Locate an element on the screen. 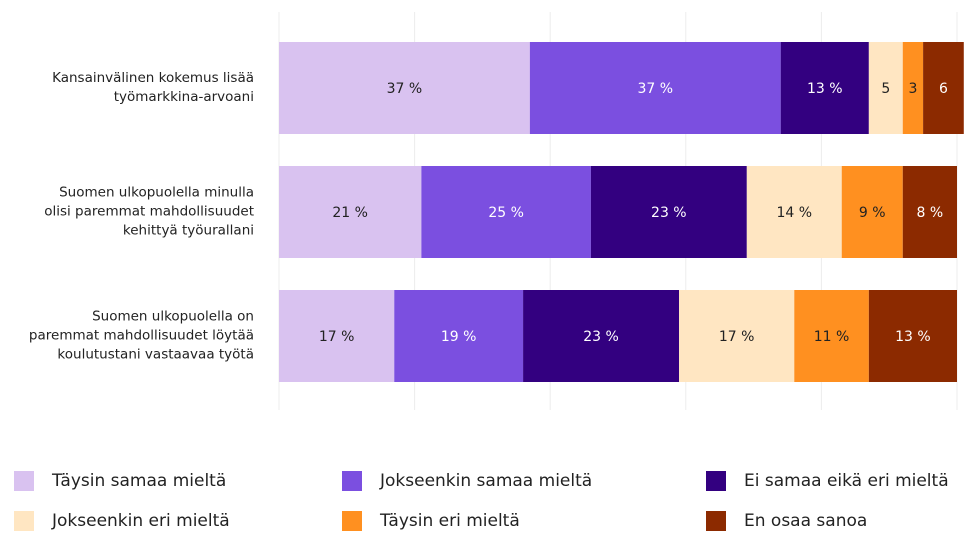 The height and width of the screenshot is (536, 966). data-label: 5 is located at coordinates (885, 89).